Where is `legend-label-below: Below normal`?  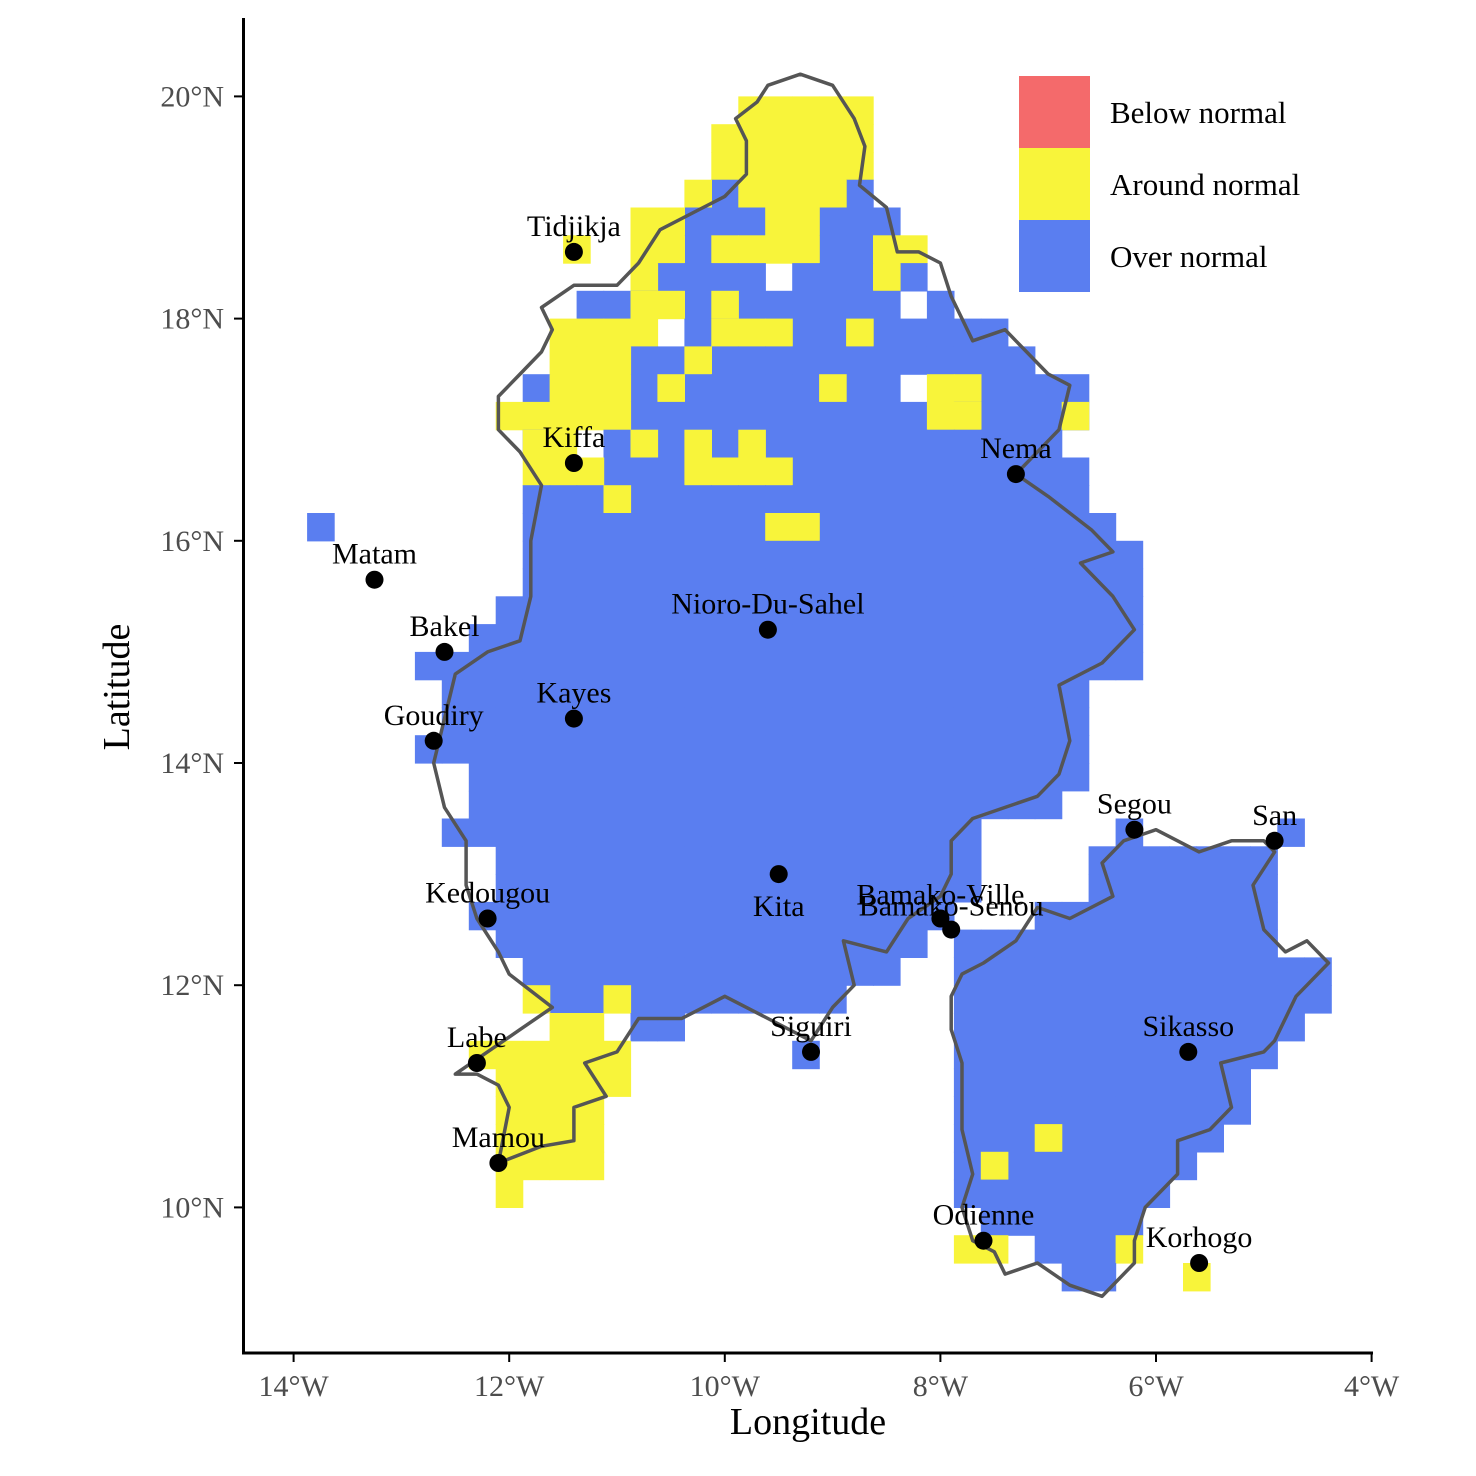 legend-label-below: Below normal is located at coordinates (1198, 112).